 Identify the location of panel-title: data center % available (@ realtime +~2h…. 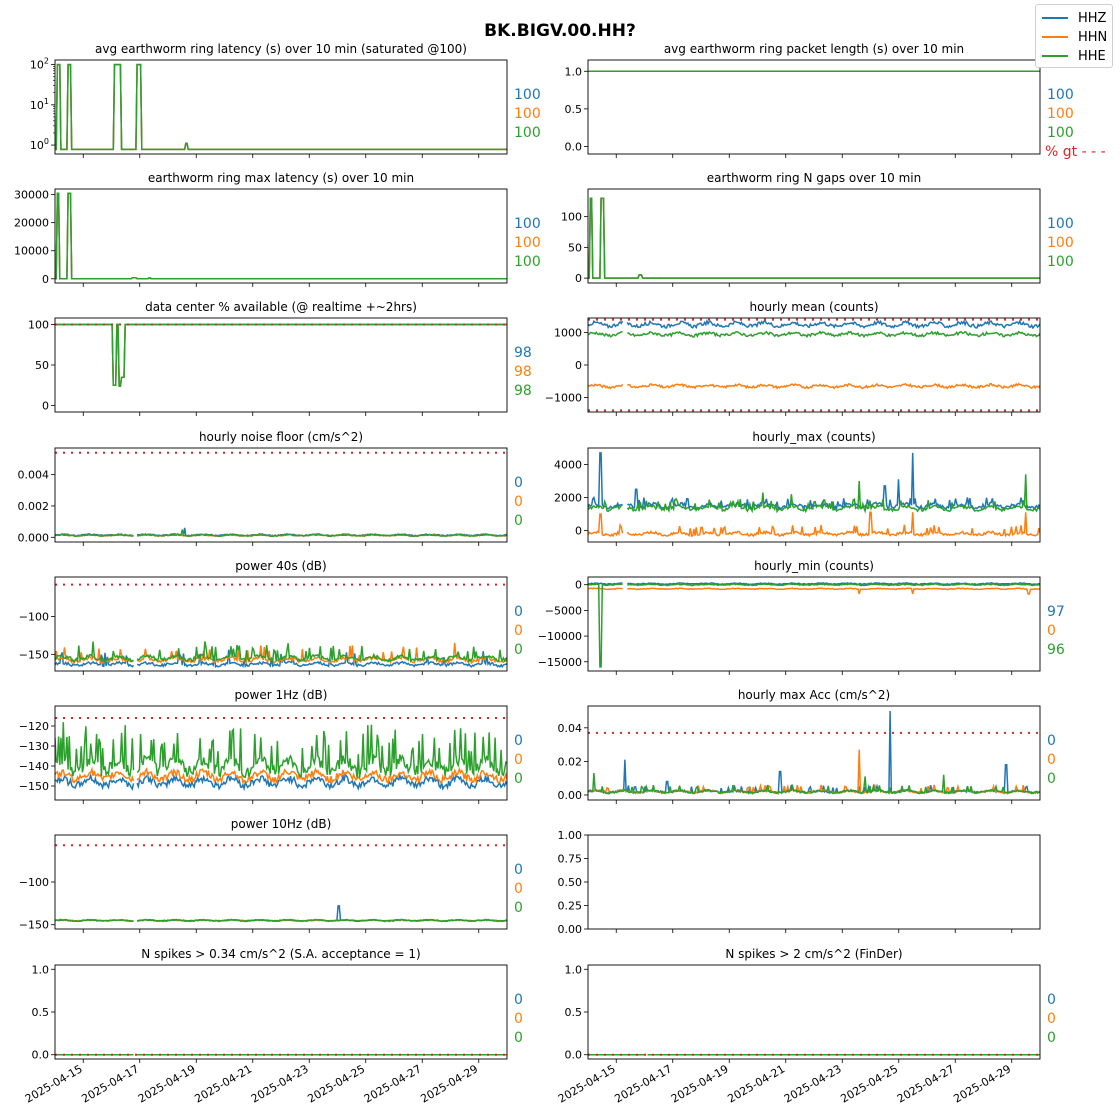
(281, 307).